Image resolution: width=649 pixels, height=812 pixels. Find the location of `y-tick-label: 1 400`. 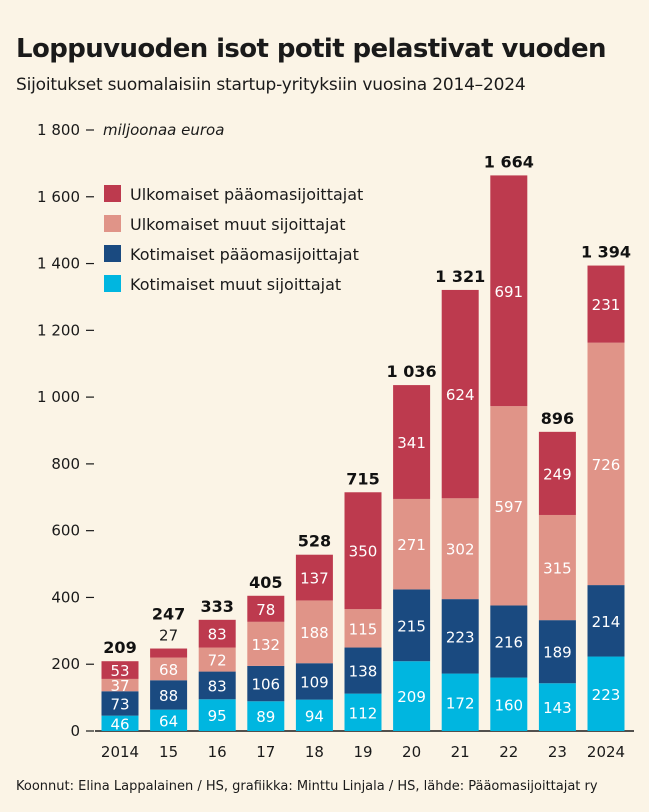

y-tick-label: 1 400 is located at coordinates (58, 264).